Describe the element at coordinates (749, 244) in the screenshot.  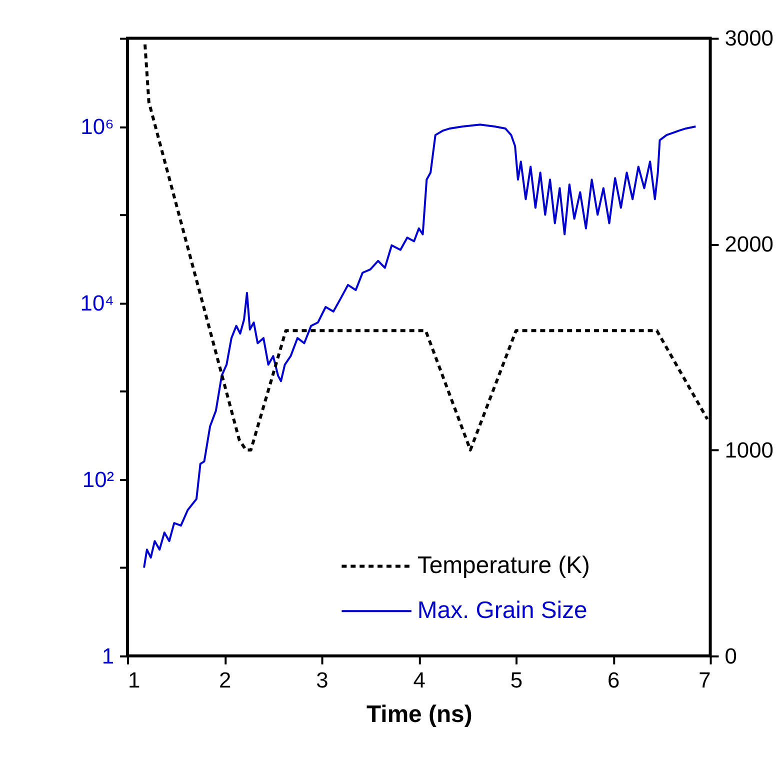
I see `y2-tick-label: 2000` at that location.